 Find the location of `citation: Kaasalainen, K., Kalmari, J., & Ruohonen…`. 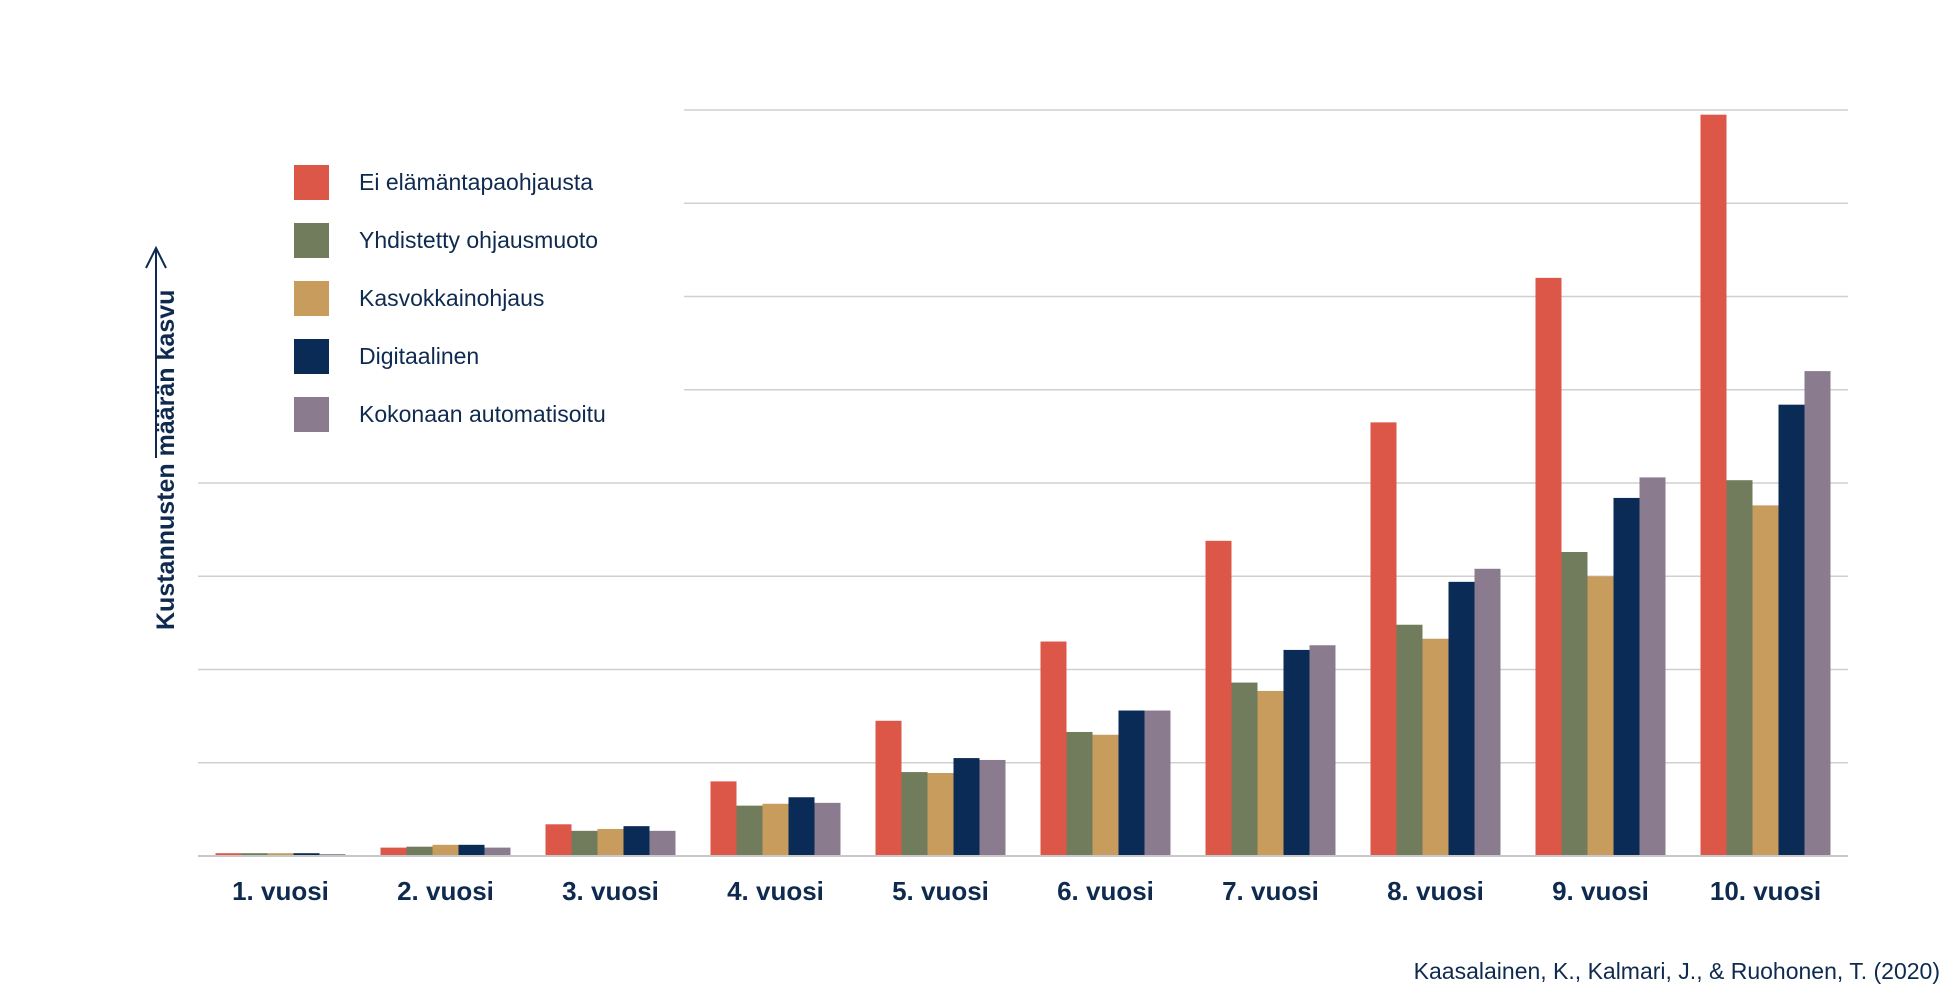

citation: Kaasalainen, K., Kalmari, J., & Ruohonen… is located at coordinates (1676, 971).